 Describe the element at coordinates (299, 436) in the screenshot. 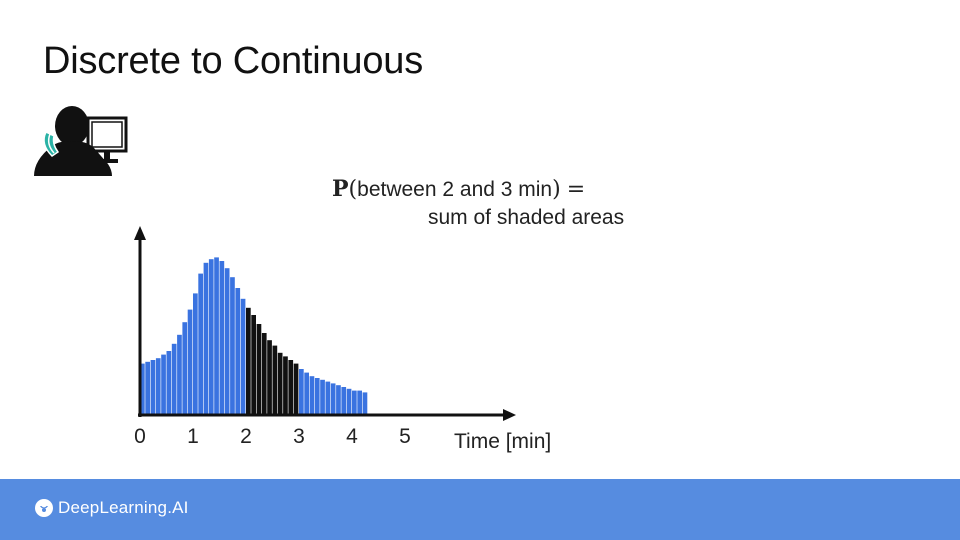

I see `x-tick-label: 3` at that location.